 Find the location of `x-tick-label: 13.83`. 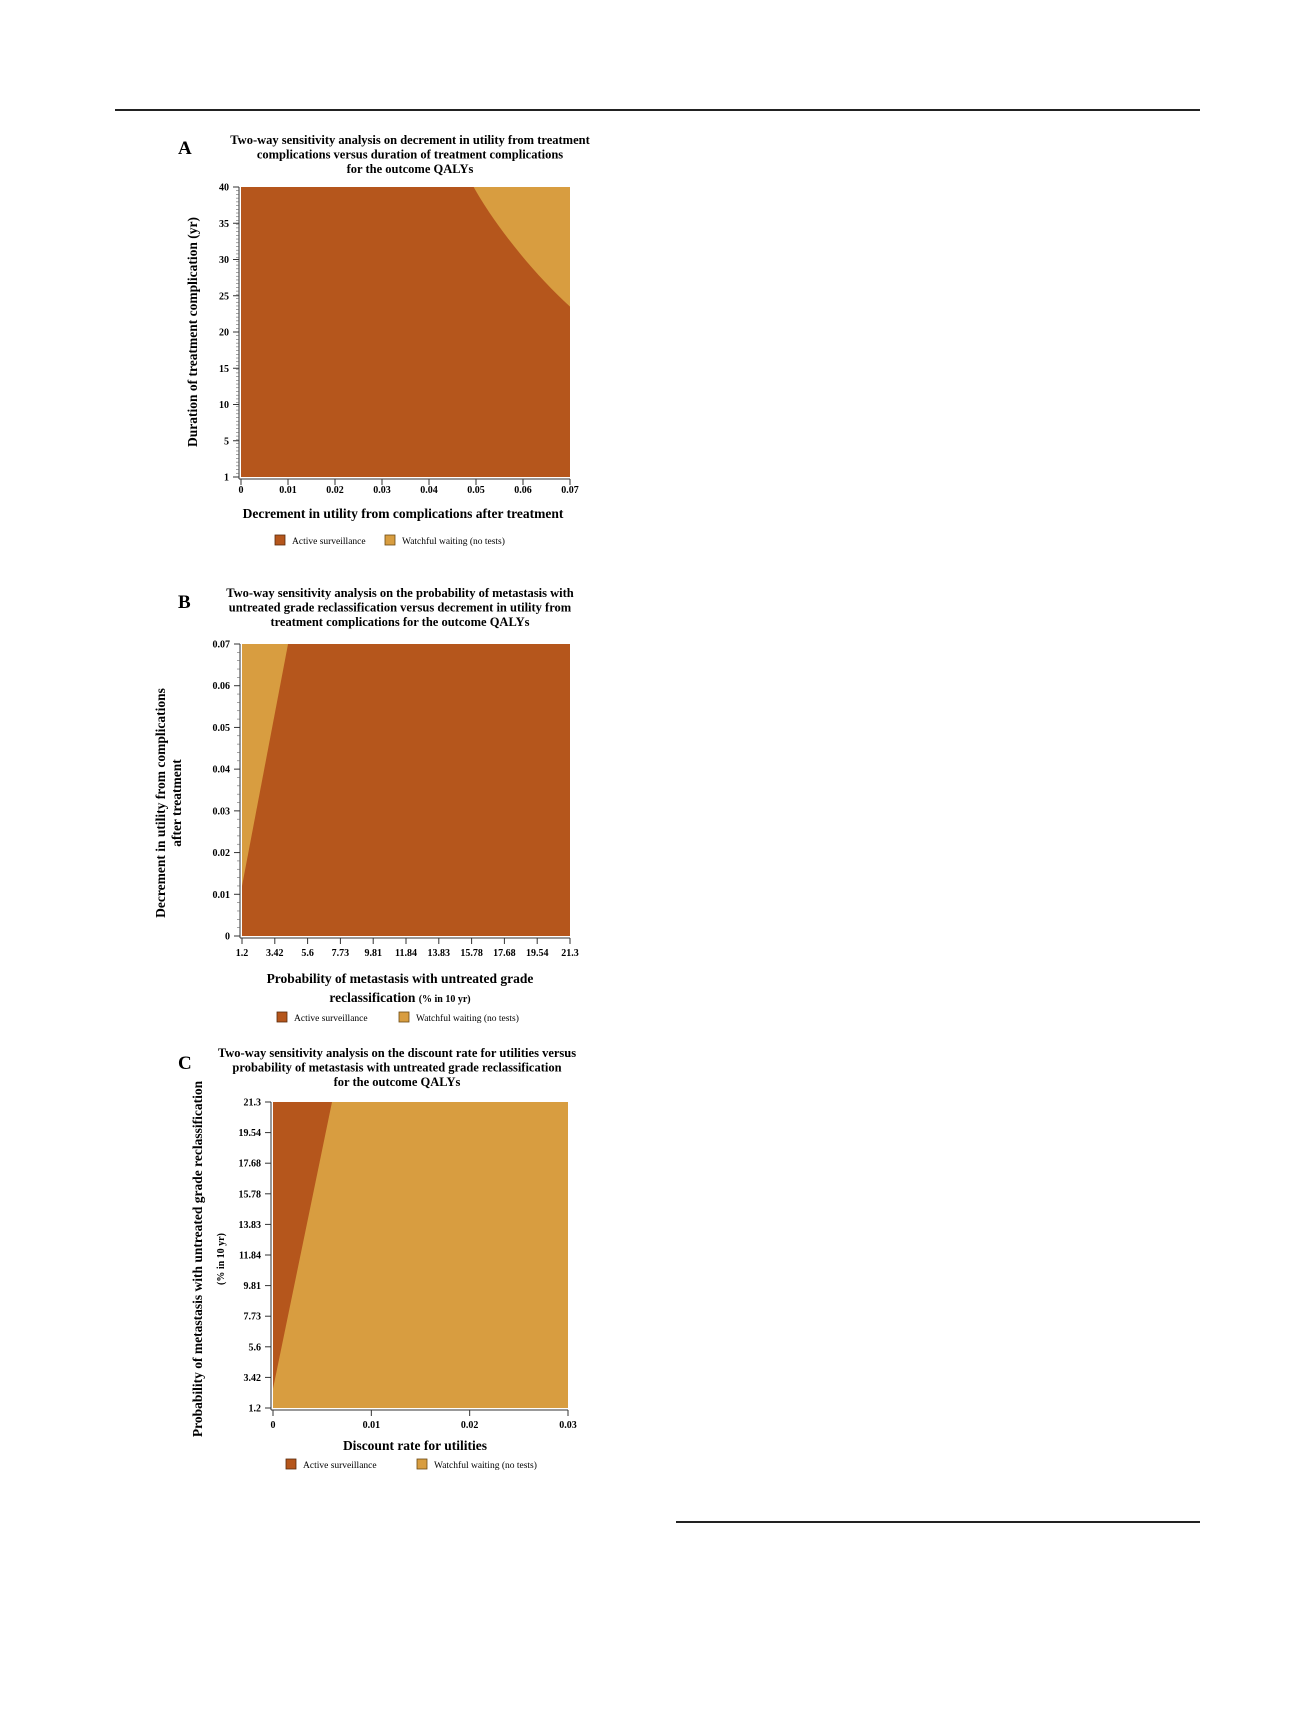

x-tick-label: 13.83 is located at coordinates (439, 953).